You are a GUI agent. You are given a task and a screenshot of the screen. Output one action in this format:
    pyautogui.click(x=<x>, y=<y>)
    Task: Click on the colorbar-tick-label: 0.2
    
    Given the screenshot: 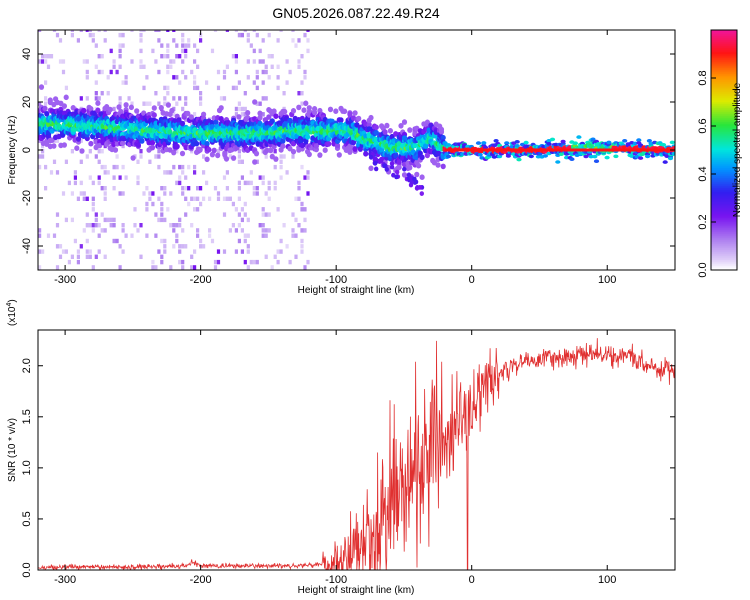 What is the action you would take?
    pyautogui.click(x=703, y=221)
    